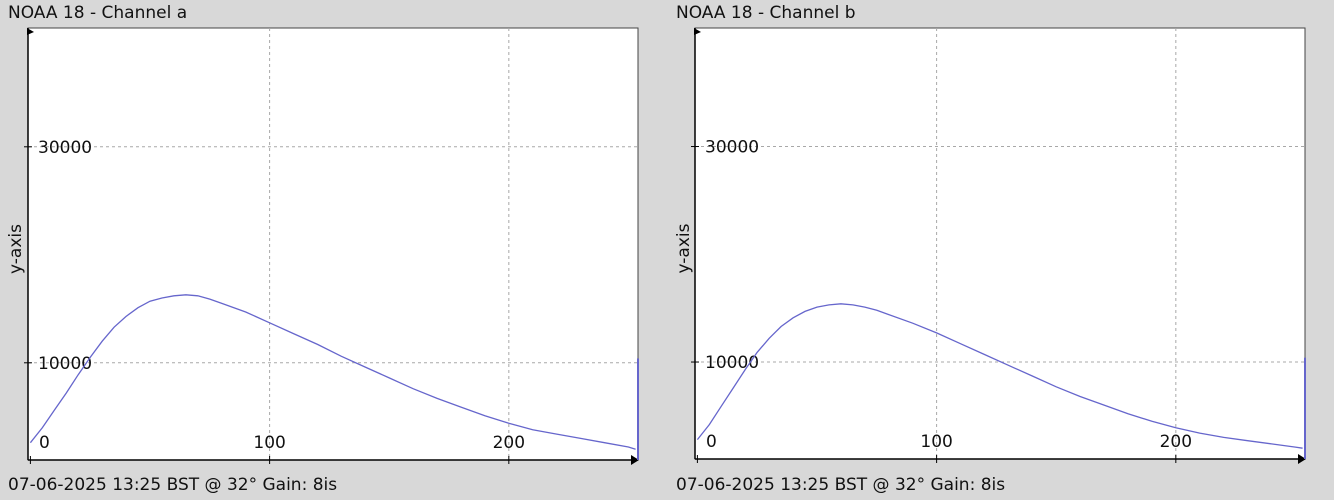  What do you see at coordinates (766, 13) in the screenshot?
I see `chart-title: NOAA 18 - Channel b` at bounding box center [766, 13].